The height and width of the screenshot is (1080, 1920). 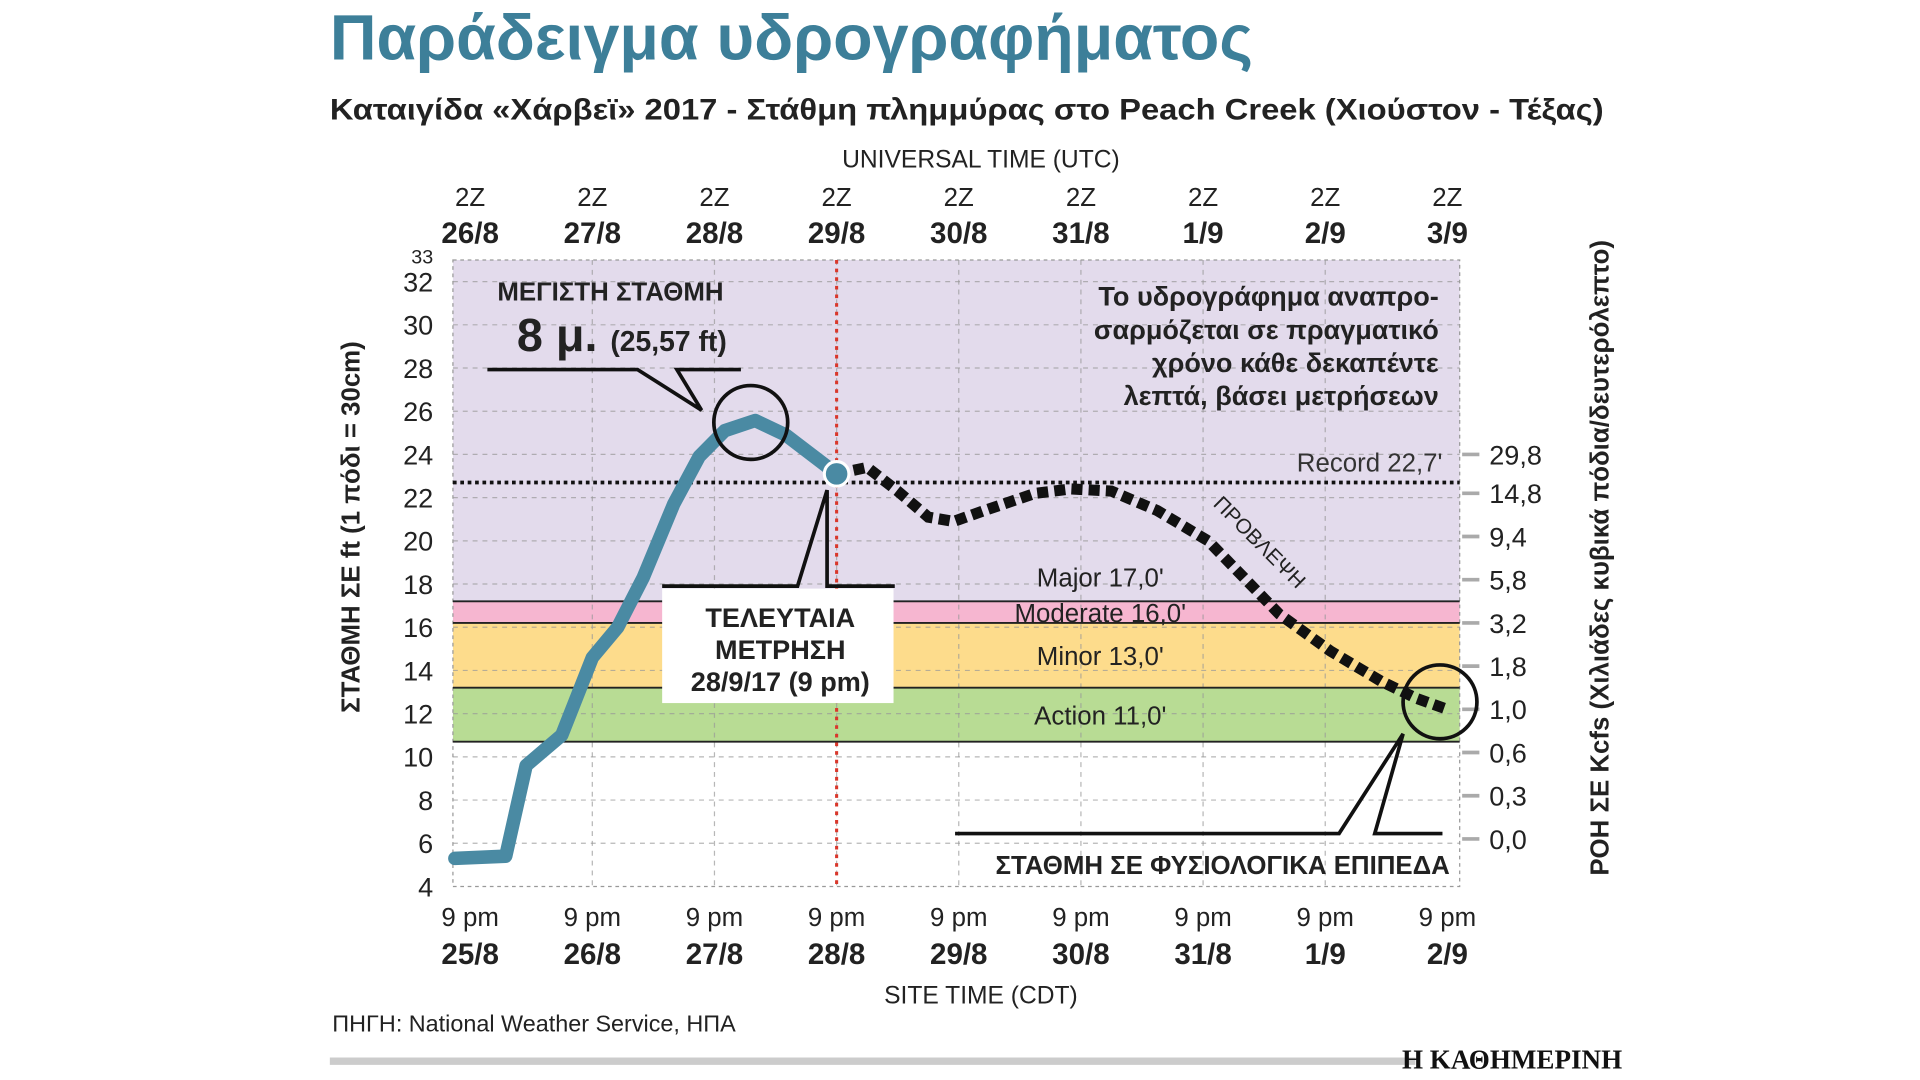 What do you see at coordinates (1508, 580) in the screenshot?
I see `y2-tick-label: 5,8` at bounding box center [1508, 580].